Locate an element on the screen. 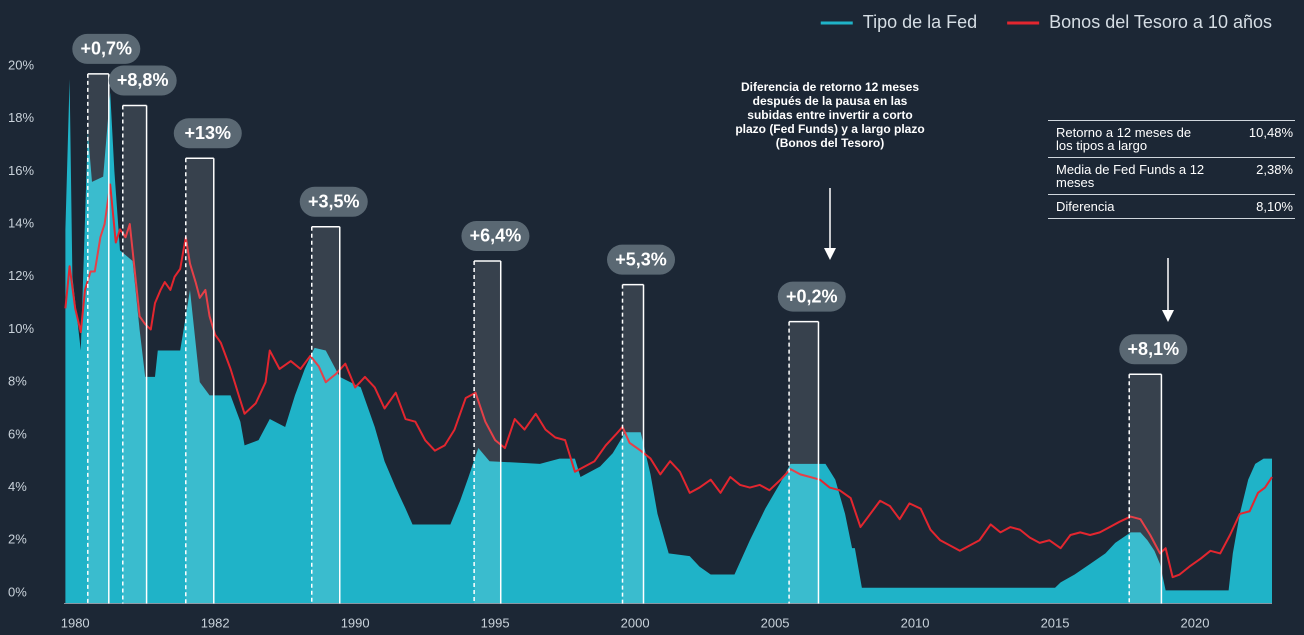 Image resolution: width=1304 pixels, height=635 pixels. x-tick-label: 2000 is located at coordinates (635, 622).